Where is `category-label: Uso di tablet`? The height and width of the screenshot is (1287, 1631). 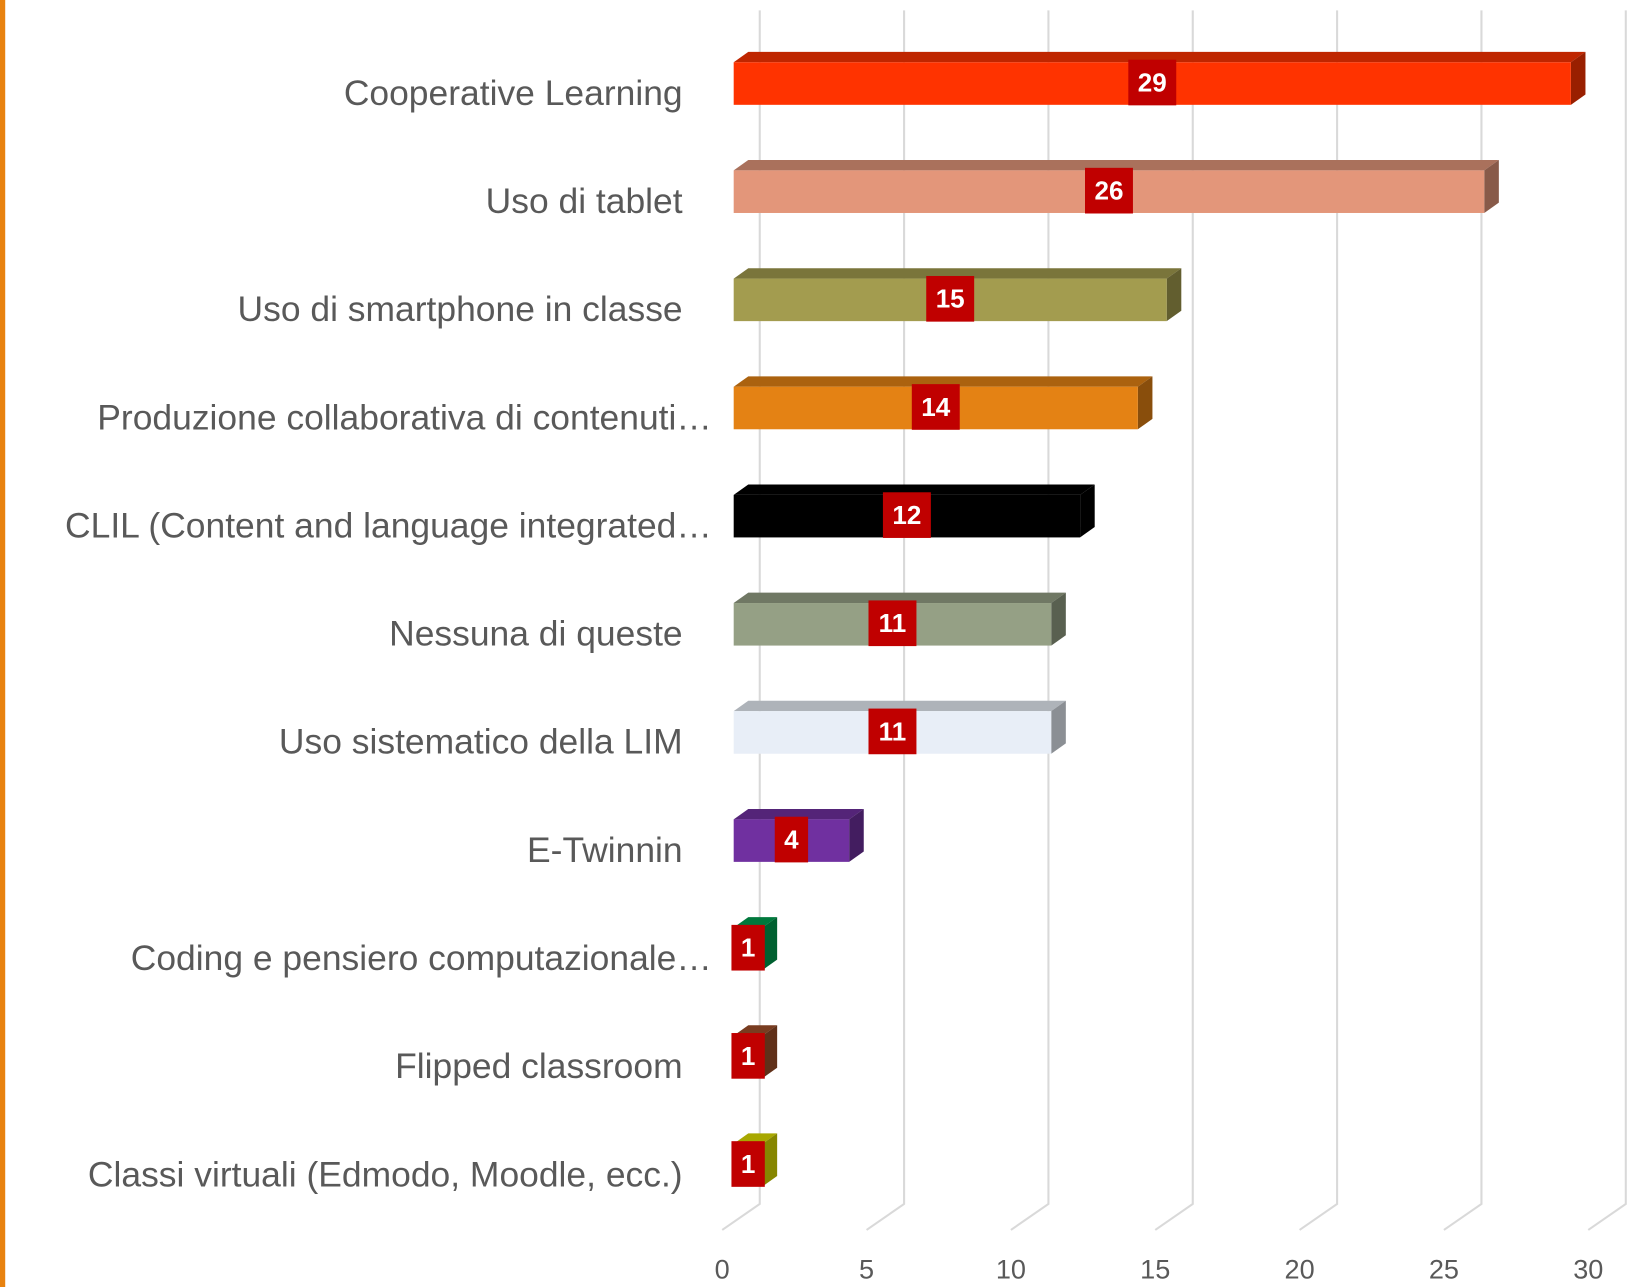
category-label: Uso di tablet is located at coordinates (584, 201).